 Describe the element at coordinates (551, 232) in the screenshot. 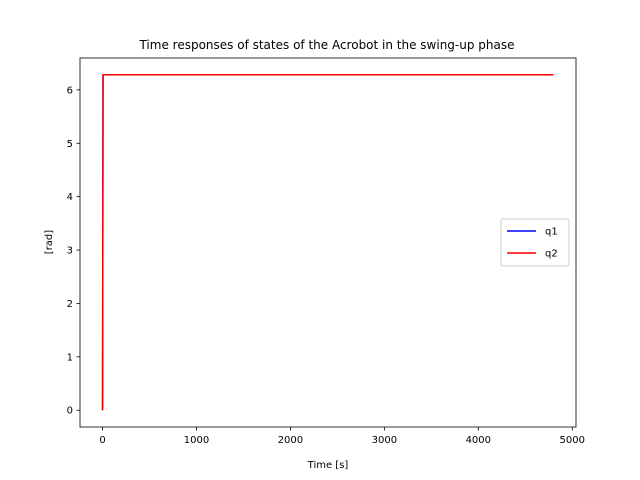

I see `legend-label-q1: q1` at that location.